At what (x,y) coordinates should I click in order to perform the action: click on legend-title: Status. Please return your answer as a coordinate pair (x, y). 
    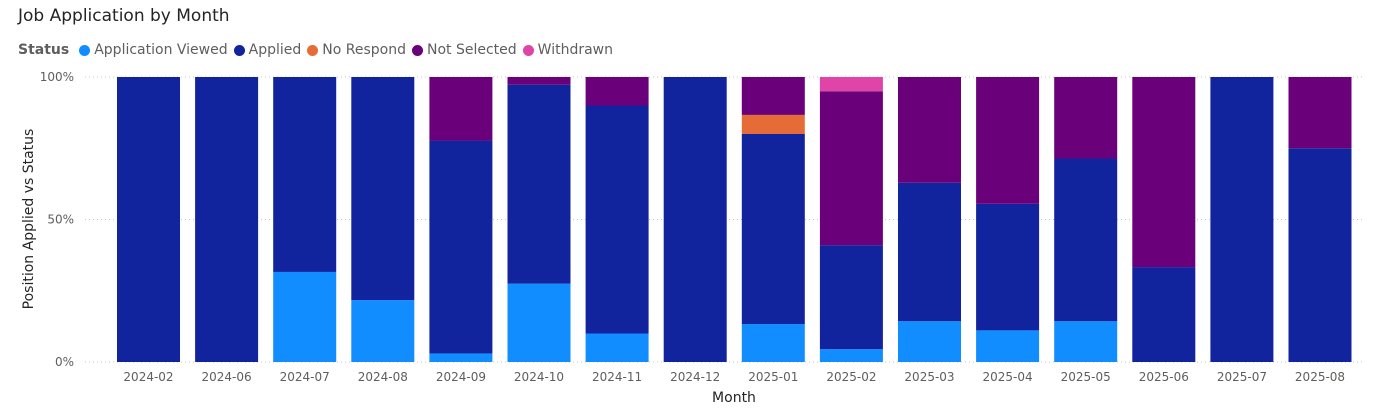
    Looking at the image, I should click on (44, 50).